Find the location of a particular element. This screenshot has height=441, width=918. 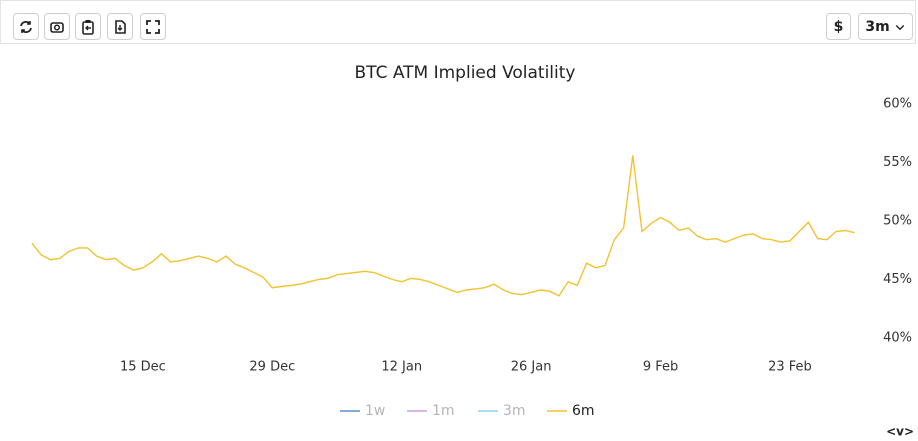

chart-title: BTC ATM Implied Volatility is located at coordinates (465, 73).